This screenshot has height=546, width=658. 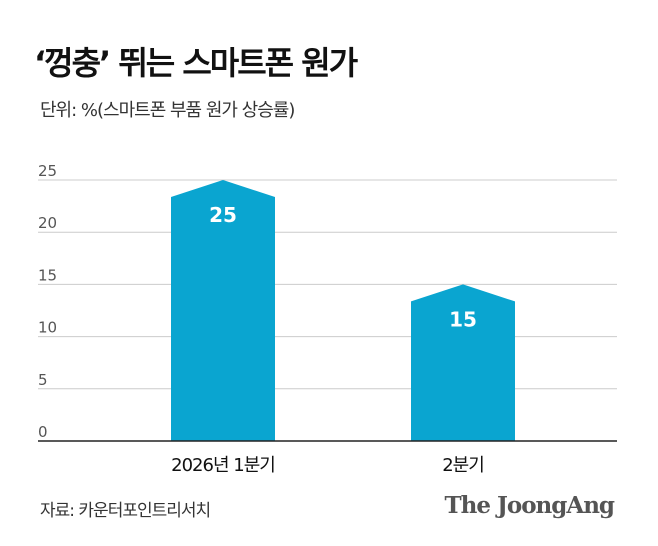 I want to click on chart-subtitle: 단위: %(스마트폰 부품 원가 상승률), so click(x=167, y=110).